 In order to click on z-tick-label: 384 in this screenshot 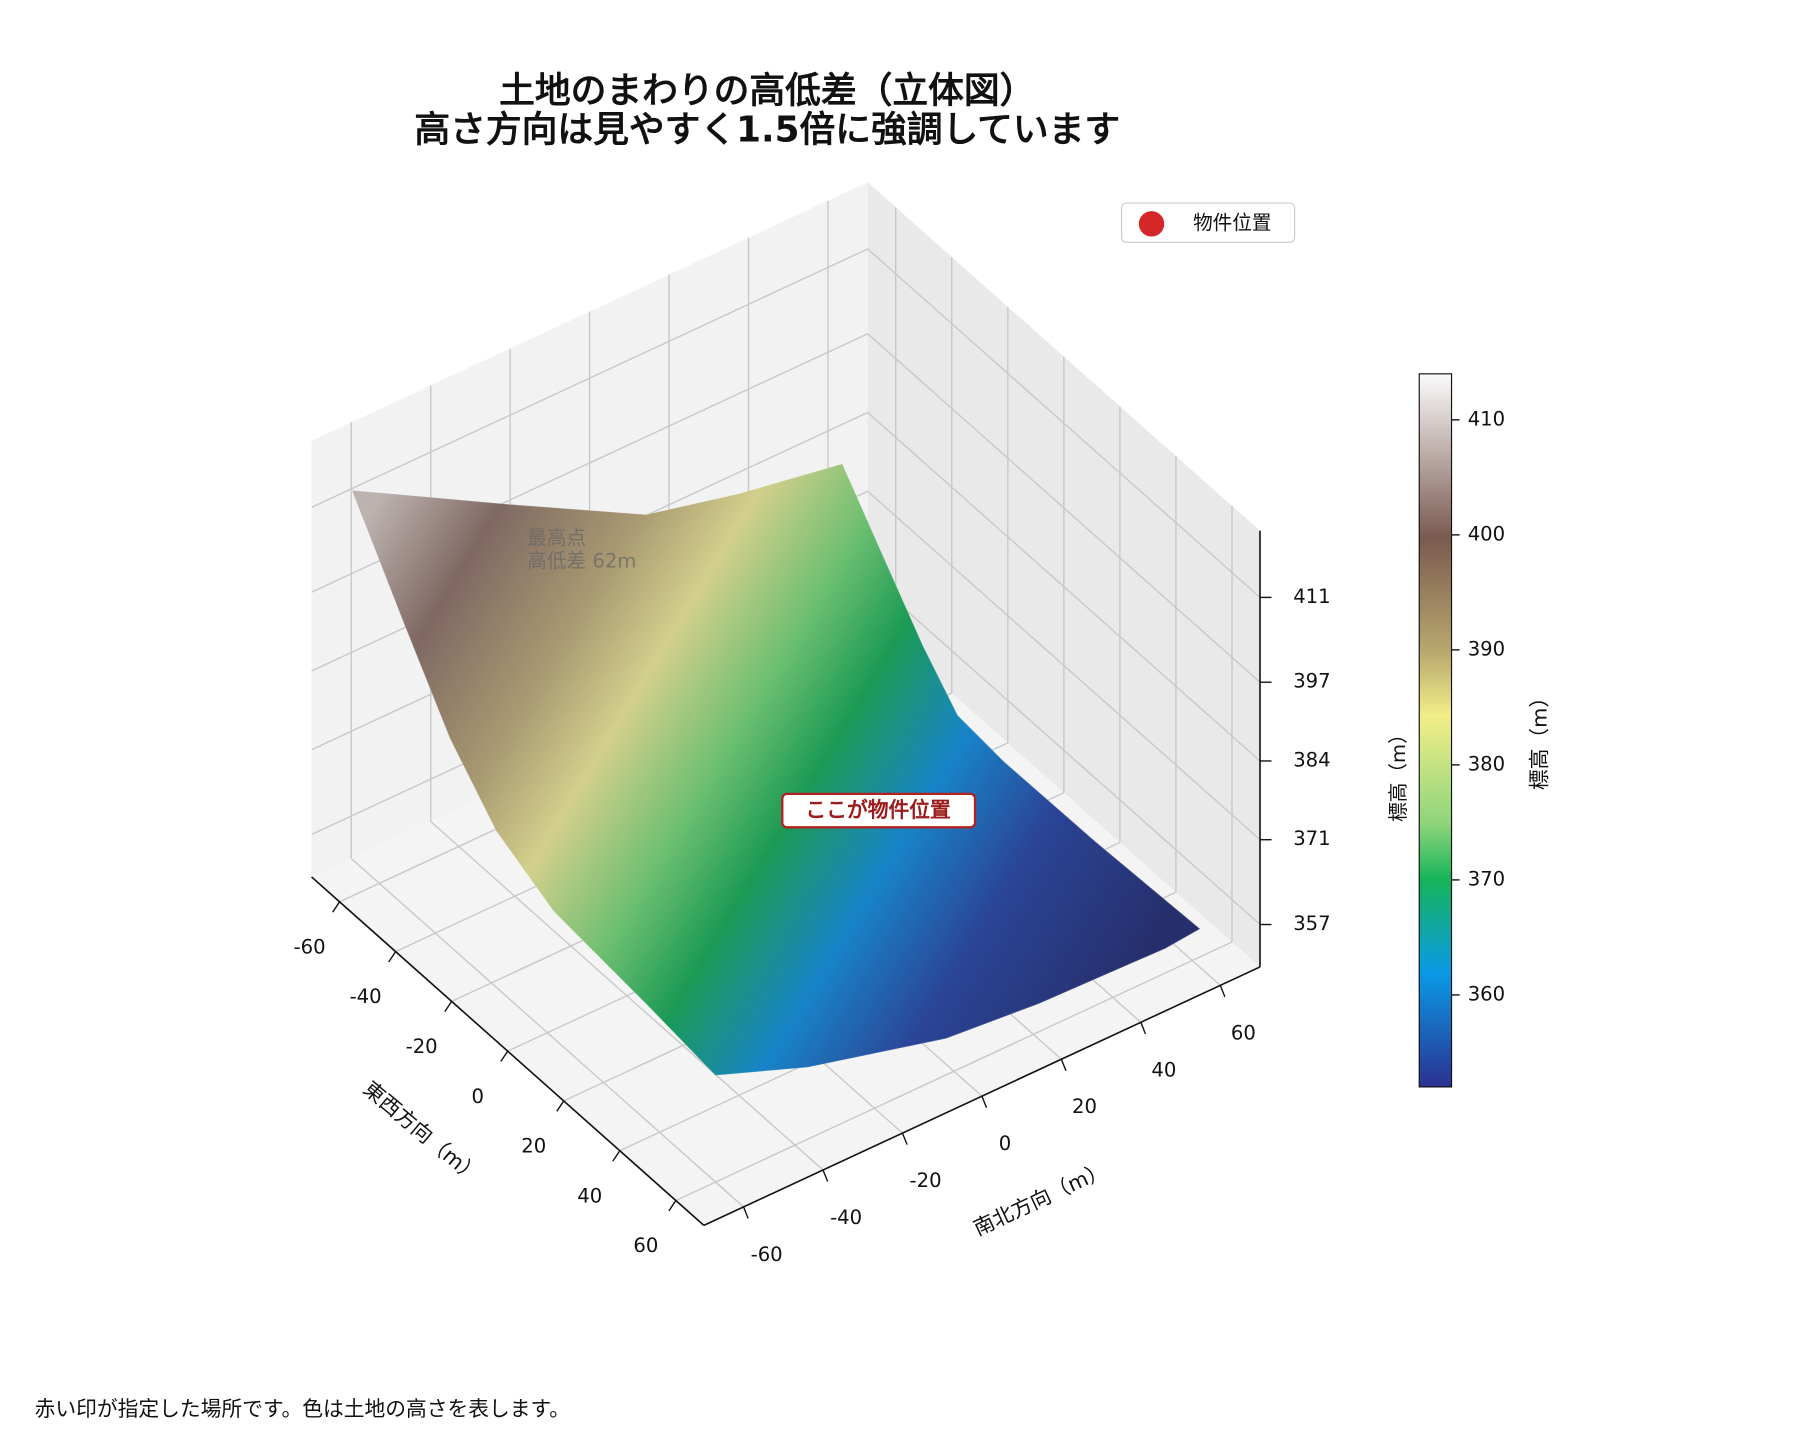, I will do `click(1311, 759)`.